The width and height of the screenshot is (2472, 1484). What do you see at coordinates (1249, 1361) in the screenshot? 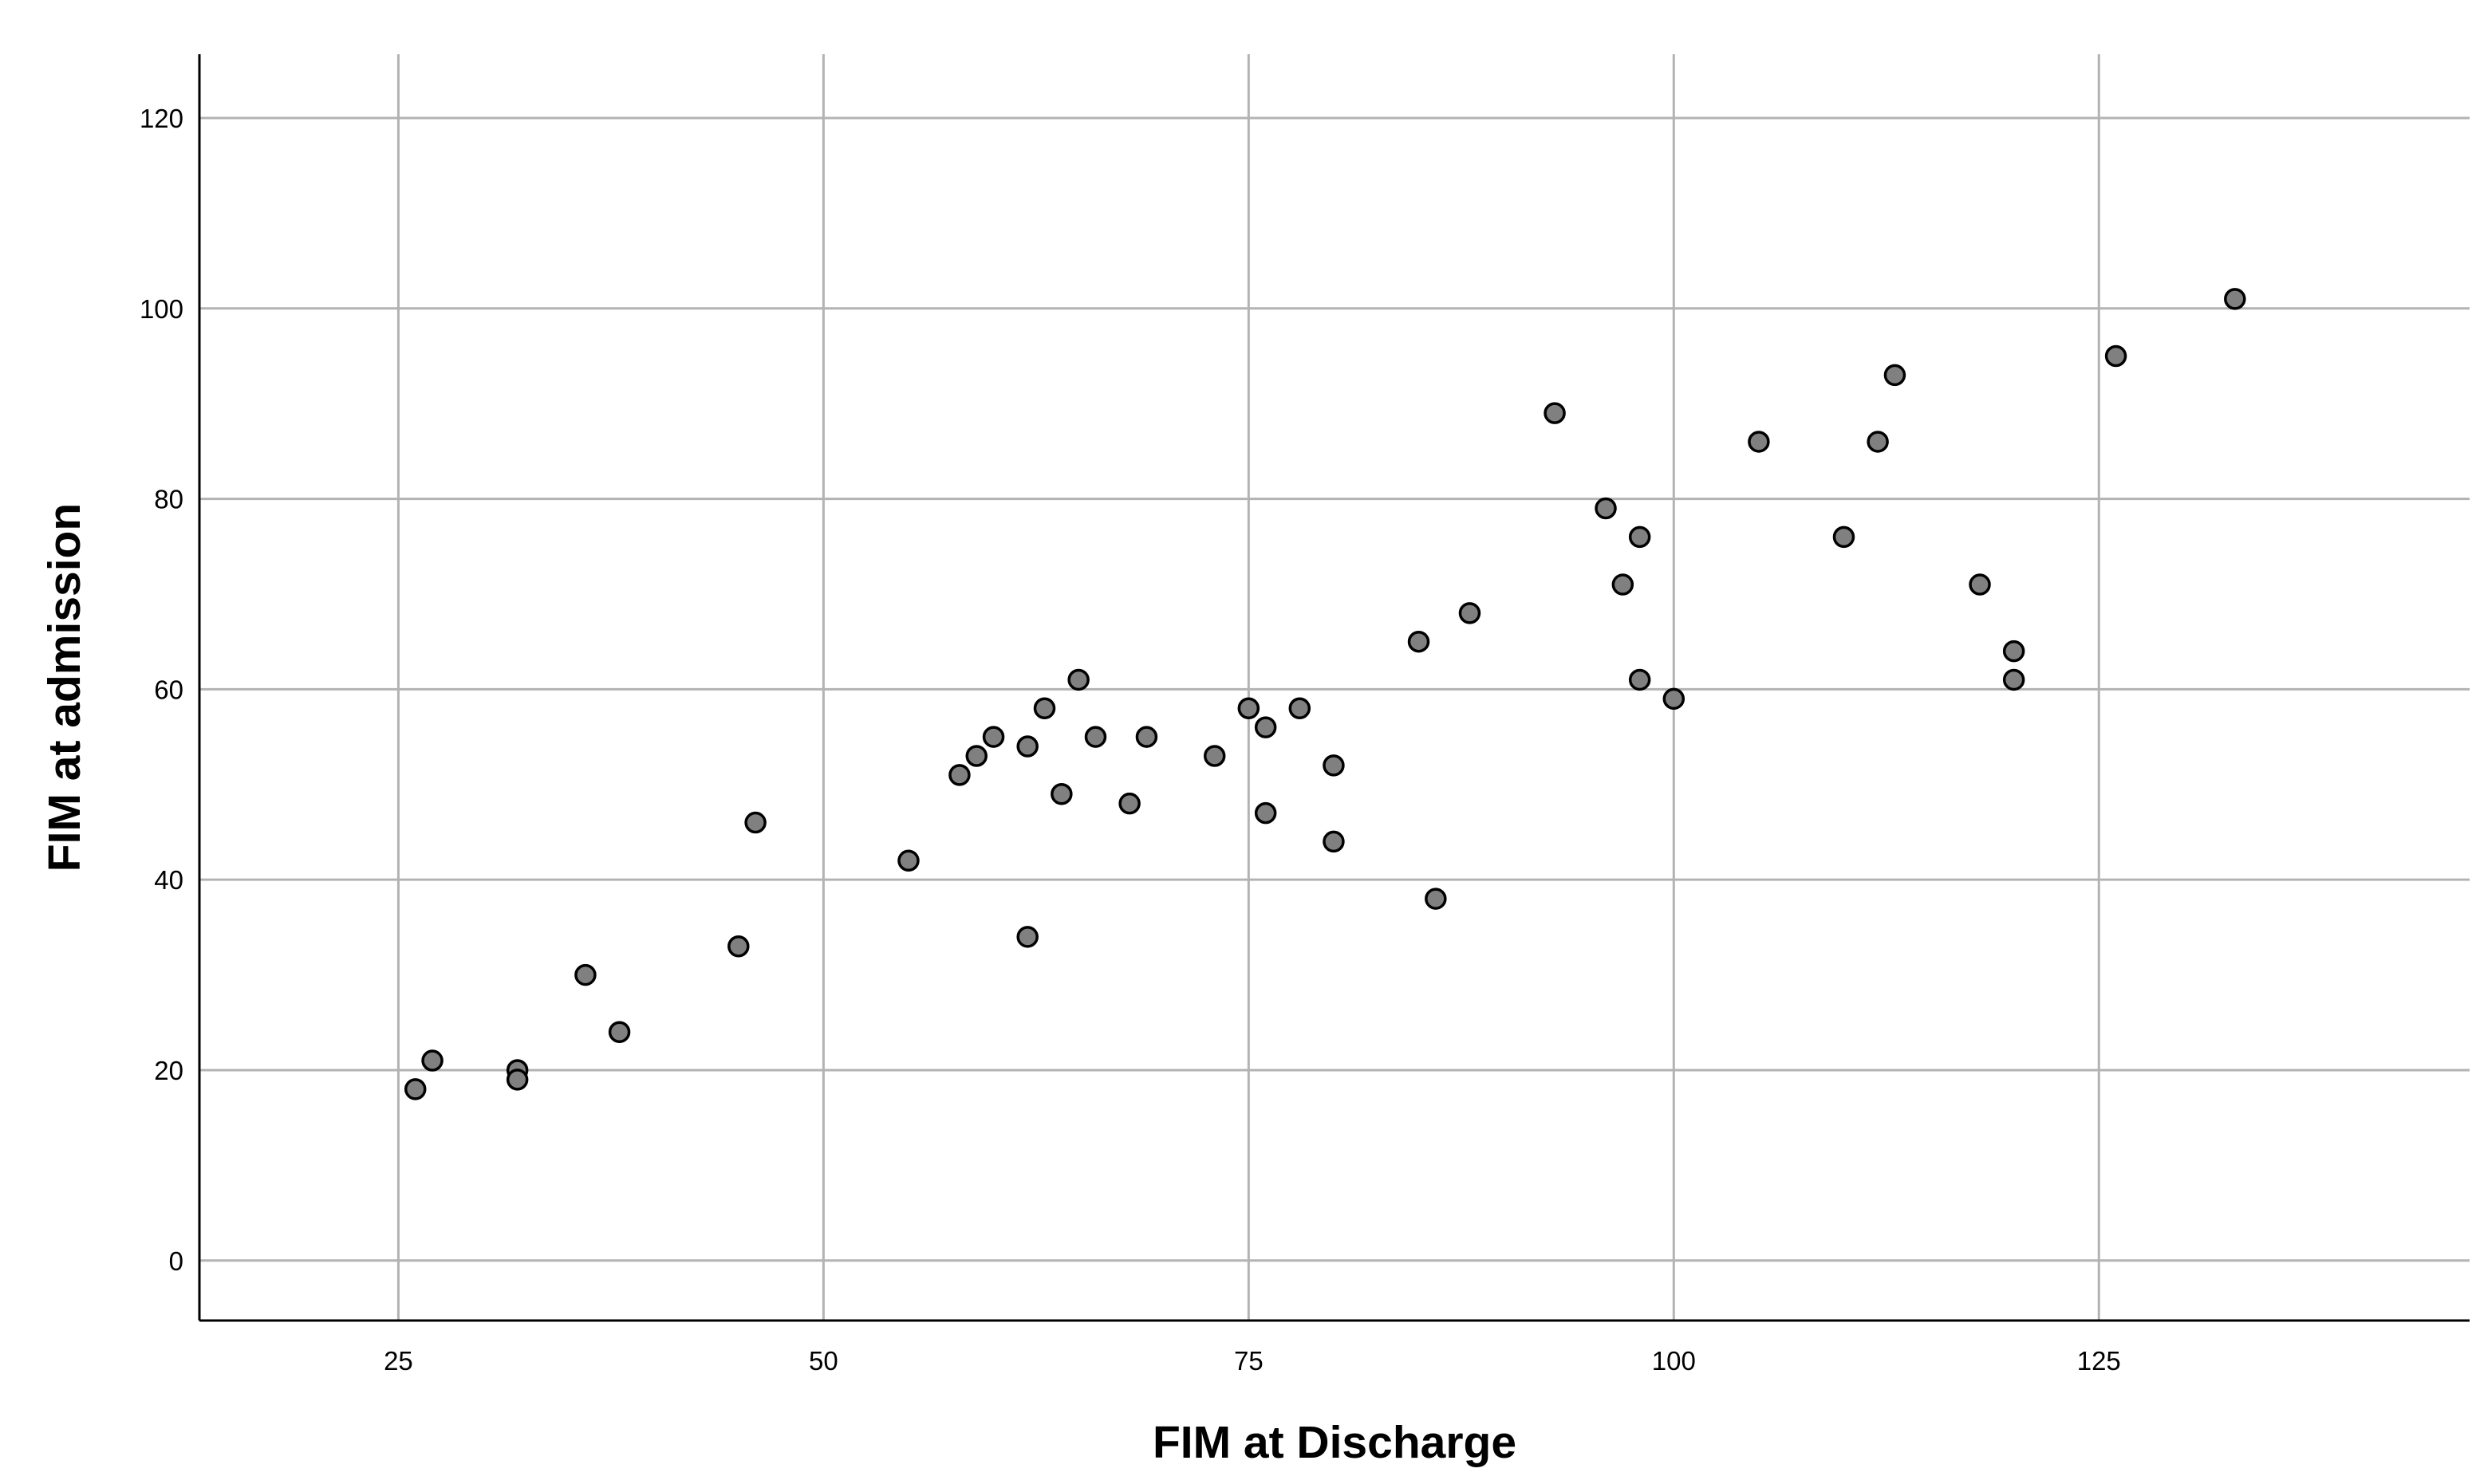
I see `x-tick-label: 75` at bounding box center [1249, 1361].